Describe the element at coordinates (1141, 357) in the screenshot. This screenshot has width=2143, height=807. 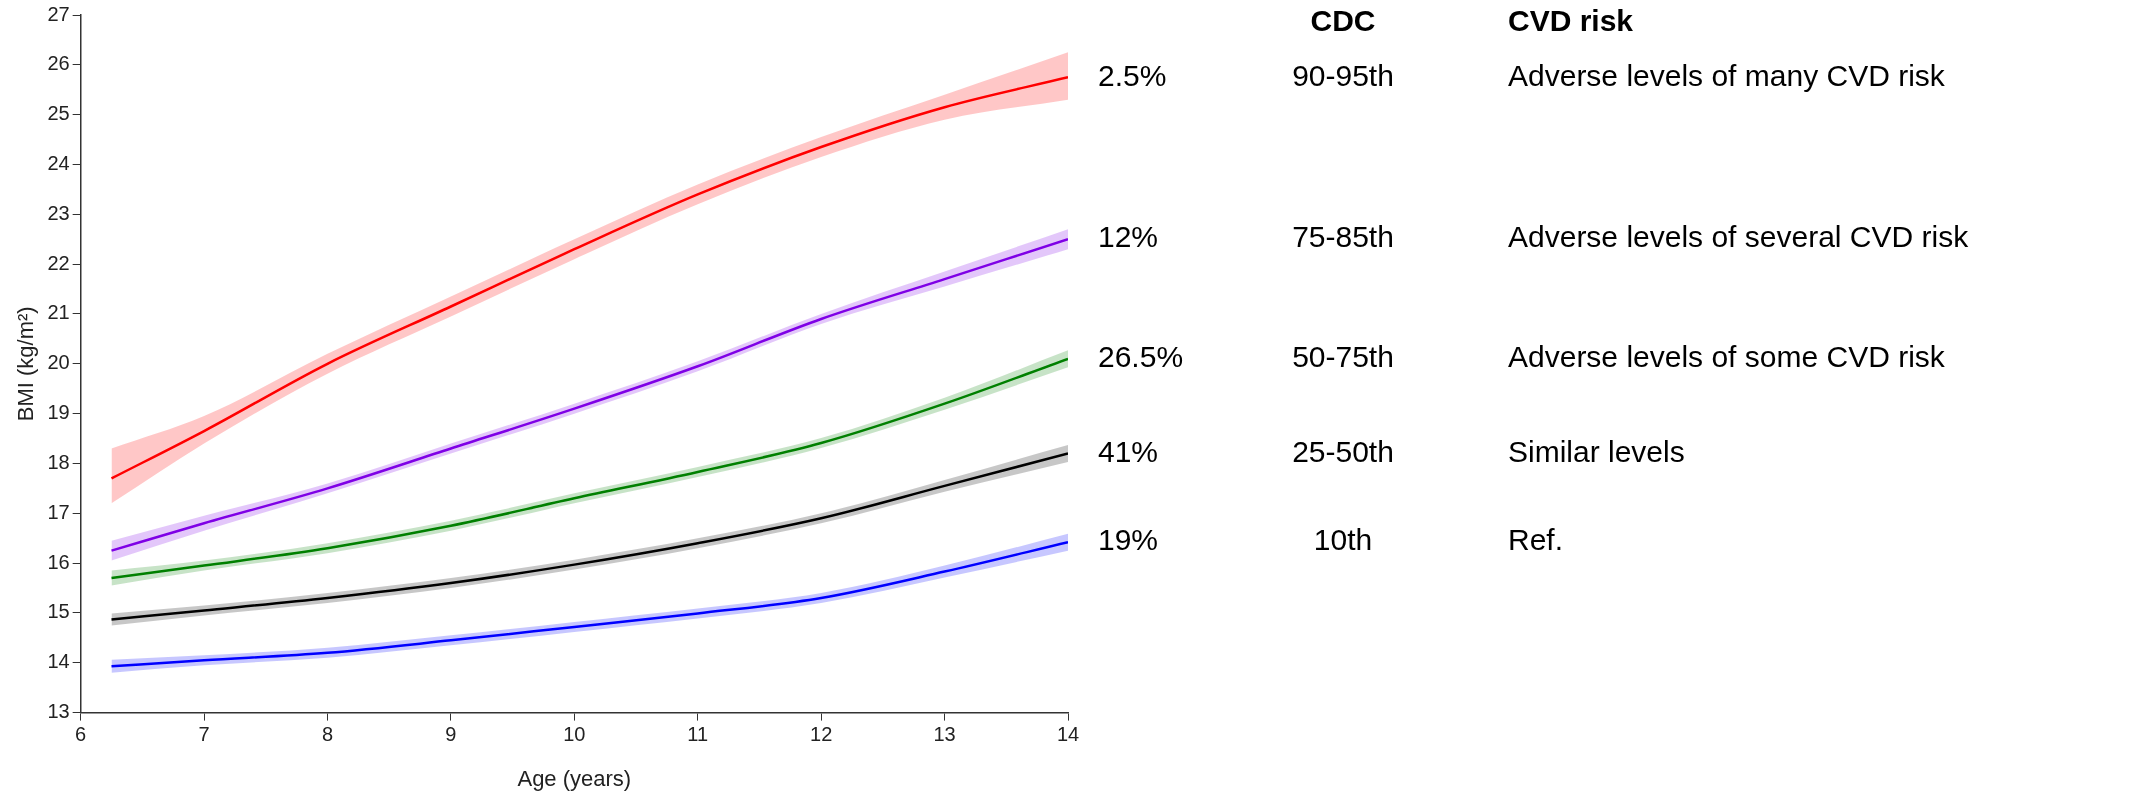
I see `series-label: 26.5%` at that location.